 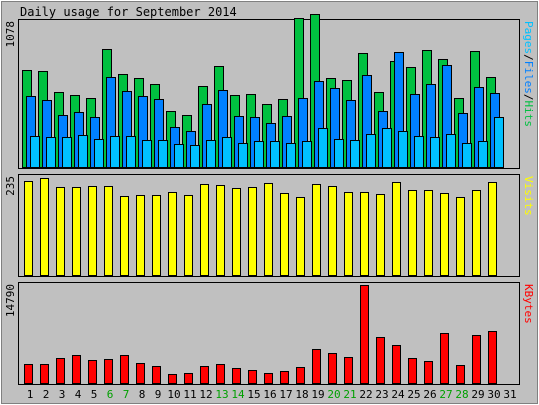 I want to click on x-tick-label-day-9: 9, so click(x=158, y=394).